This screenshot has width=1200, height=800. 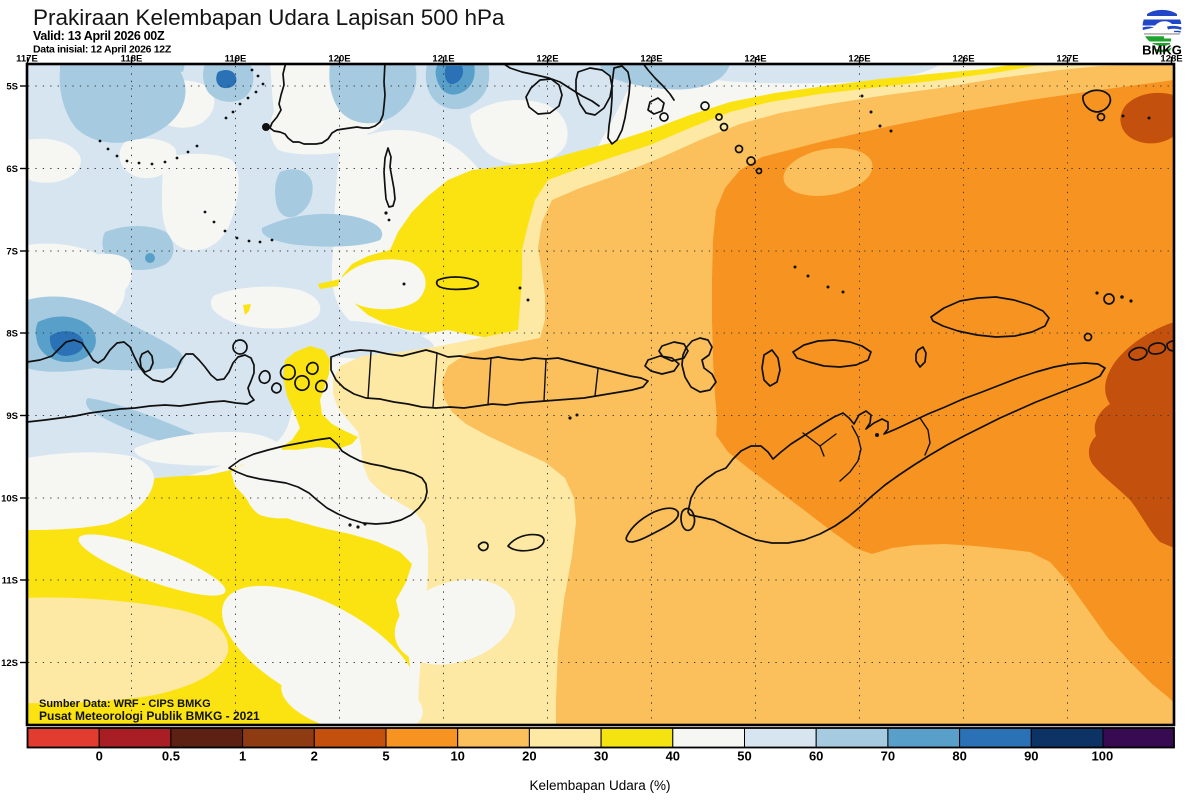 I want to click on svg-text: 1, so click(x=242, y=756).